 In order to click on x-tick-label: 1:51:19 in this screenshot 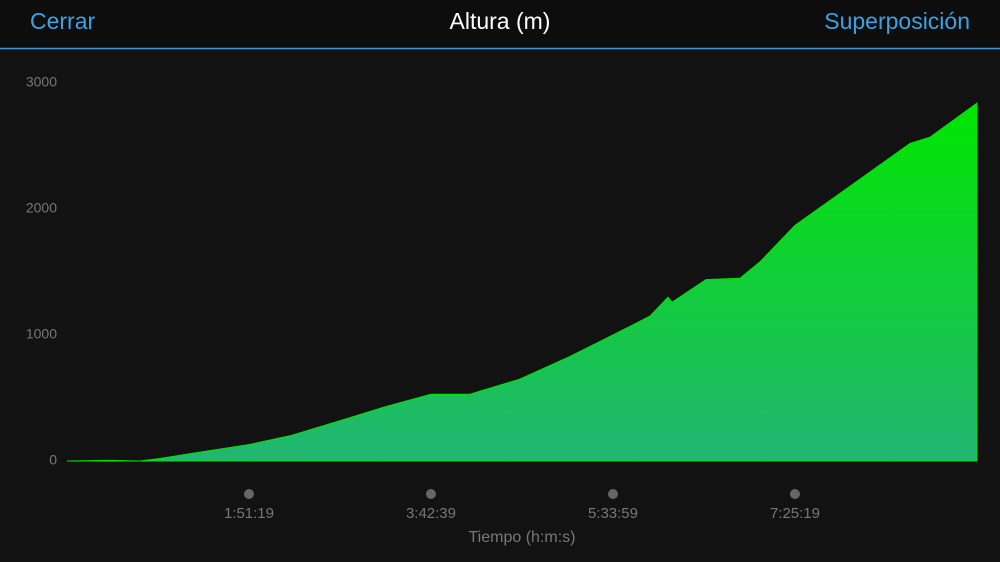, I will do `click(249, 513)`.